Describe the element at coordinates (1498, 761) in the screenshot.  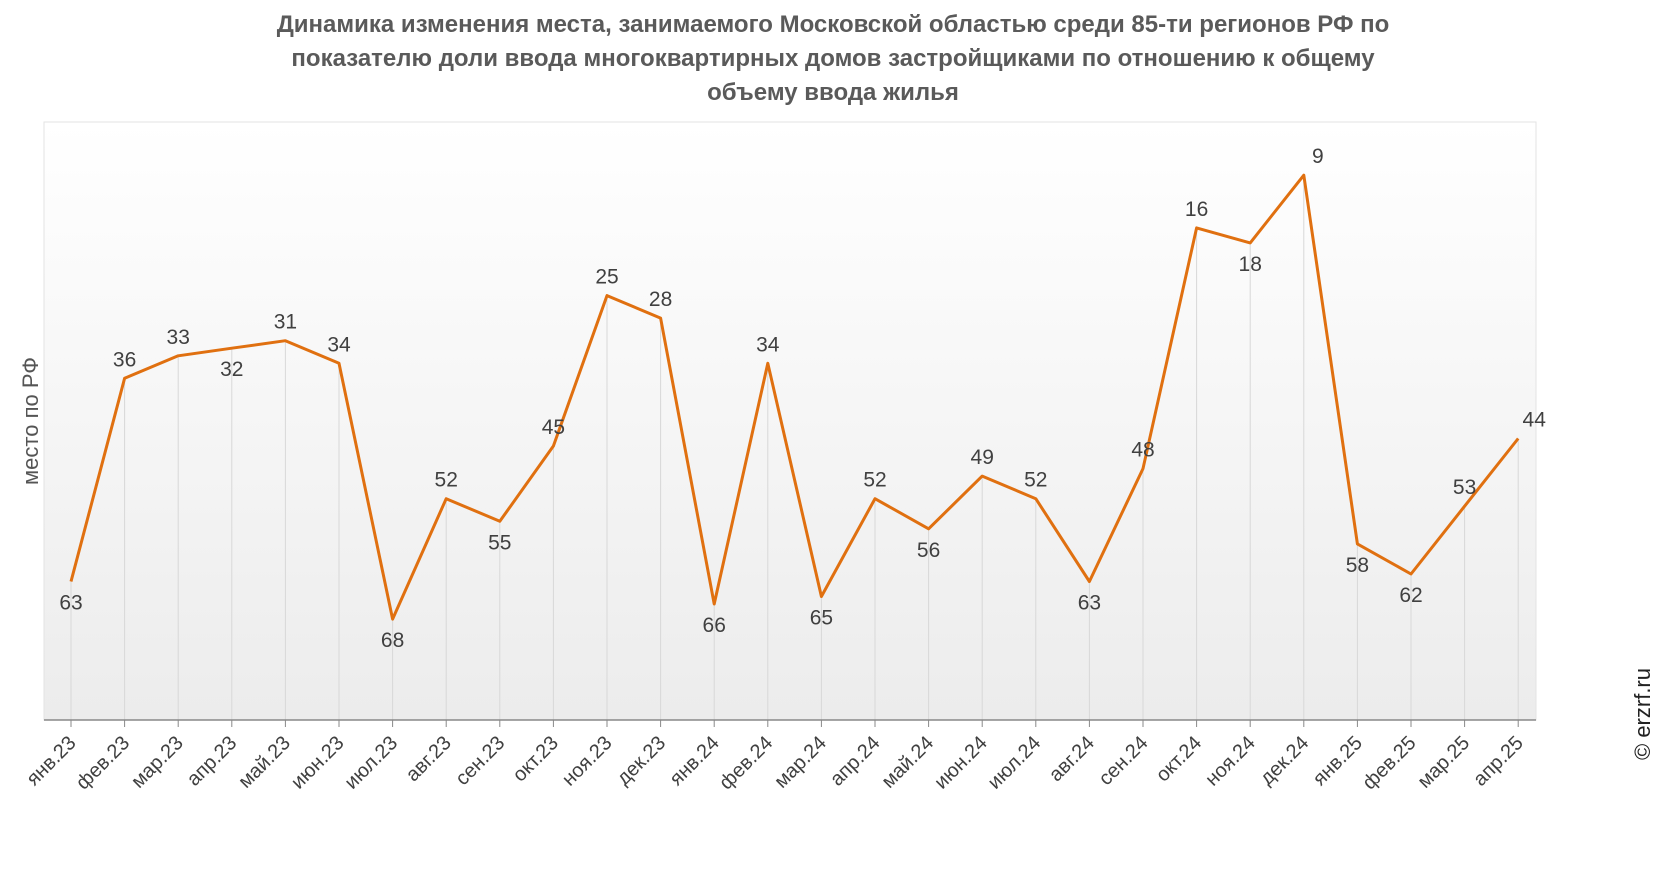
I see `x-tick-label: апр.25` at that location.